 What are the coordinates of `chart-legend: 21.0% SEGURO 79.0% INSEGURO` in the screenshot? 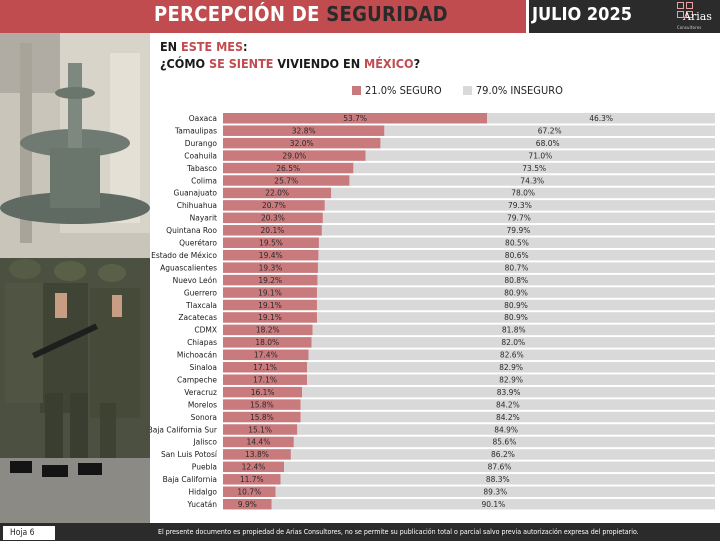 It's located at (466, 90).